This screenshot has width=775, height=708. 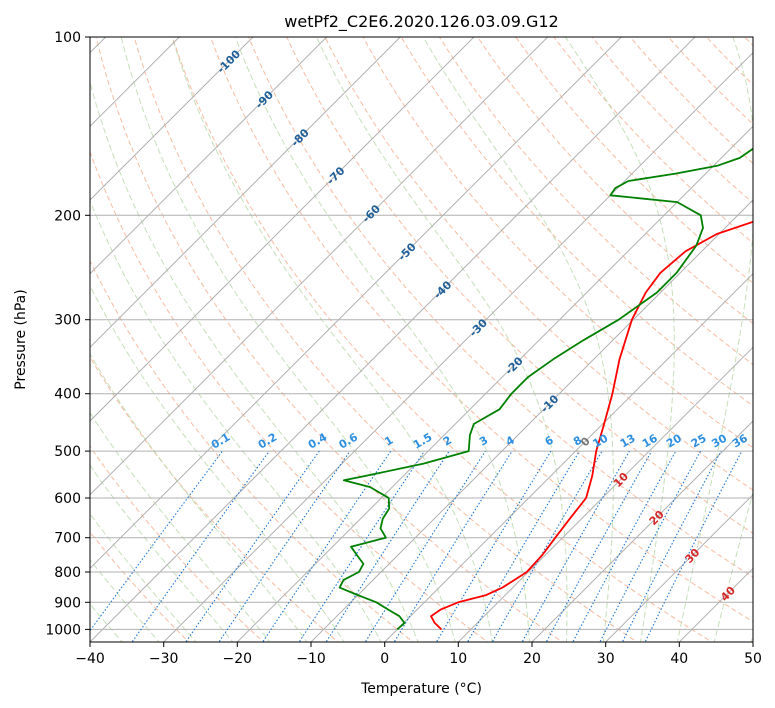 I want to click on x-tick-label: −40, so click(x=90, y=659).